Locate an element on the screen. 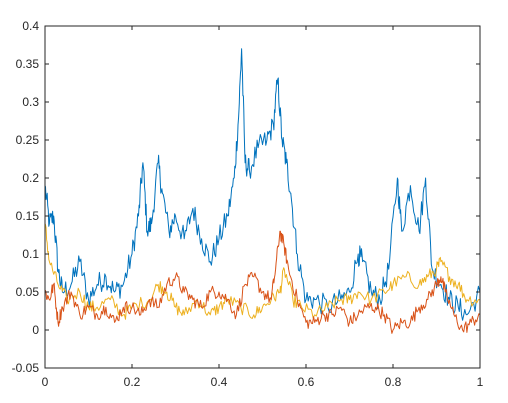  y-tick-label: 0.3 is located at coordinates (30, 102).